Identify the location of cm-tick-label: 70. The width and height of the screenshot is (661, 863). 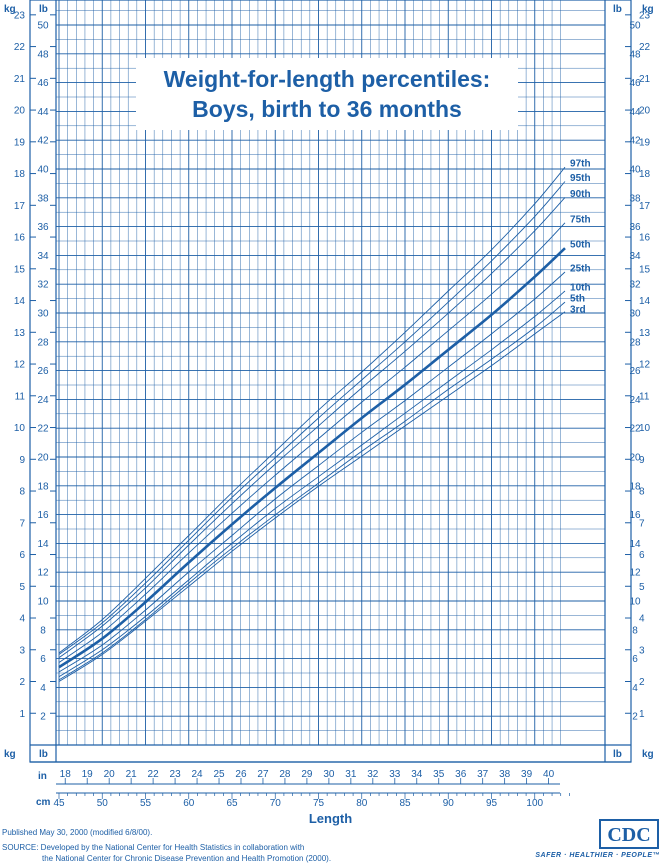
(276, 803).